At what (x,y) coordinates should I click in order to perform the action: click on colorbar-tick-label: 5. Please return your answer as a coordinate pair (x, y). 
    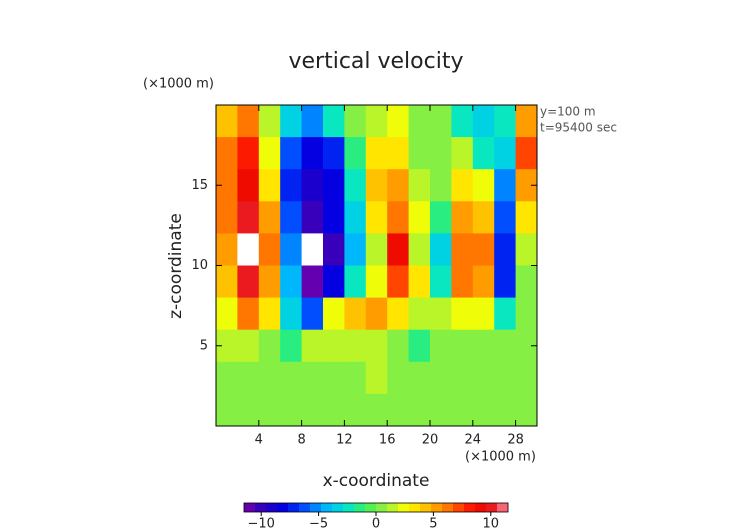
    Looking at the image, I should click on (433, 524).